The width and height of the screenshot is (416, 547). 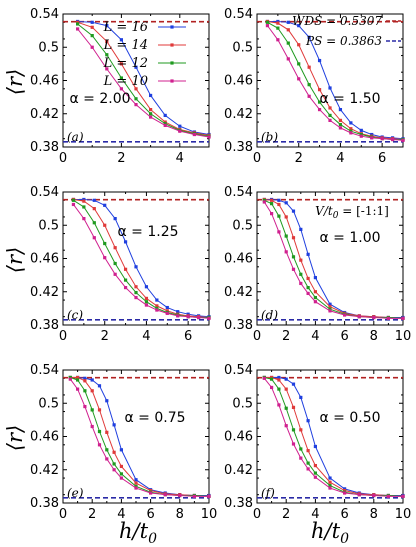 What do you see at coordinates (172, 63) in the screenshot?
I see `legend-swatch-marker` at bounding box center [172, 63].